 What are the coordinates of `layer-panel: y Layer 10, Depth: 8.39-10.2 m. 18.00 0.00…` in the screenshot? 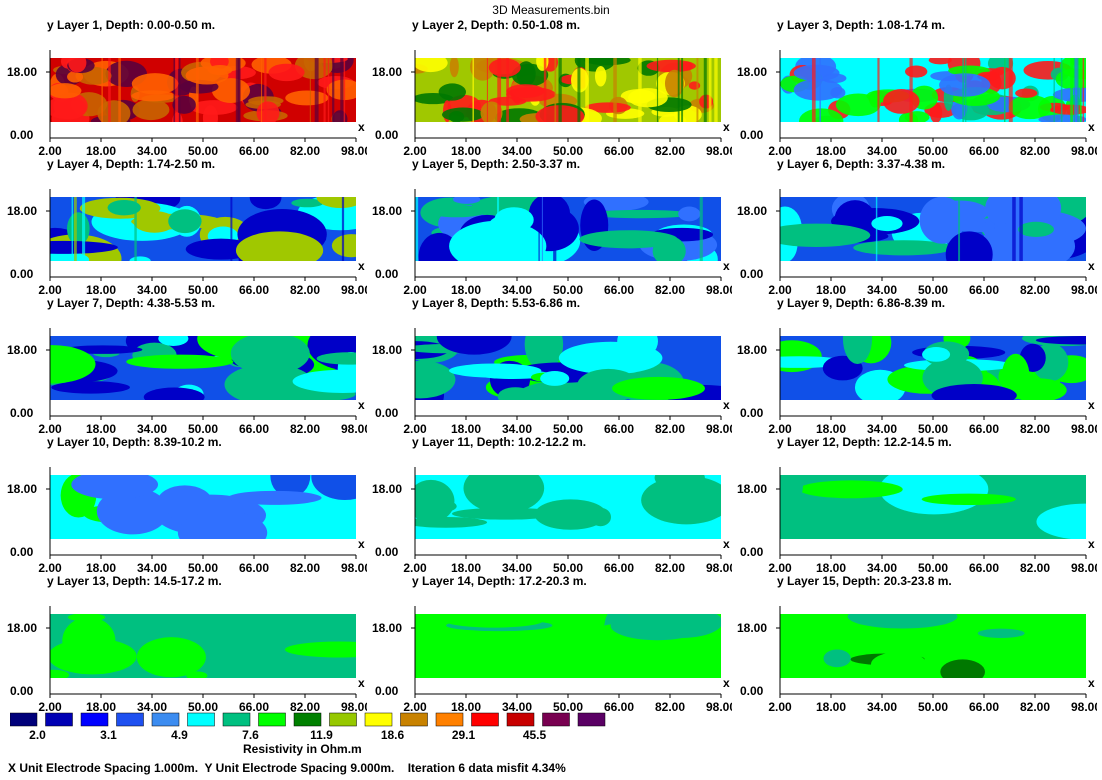 It's located at (186, 504).